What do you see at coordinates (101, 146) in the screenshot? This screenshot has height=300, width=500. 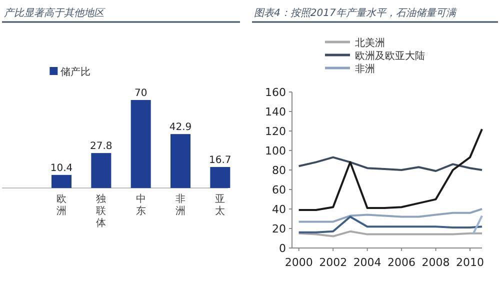 I see `data-label: 27.8` at bounding box center [101, 146].